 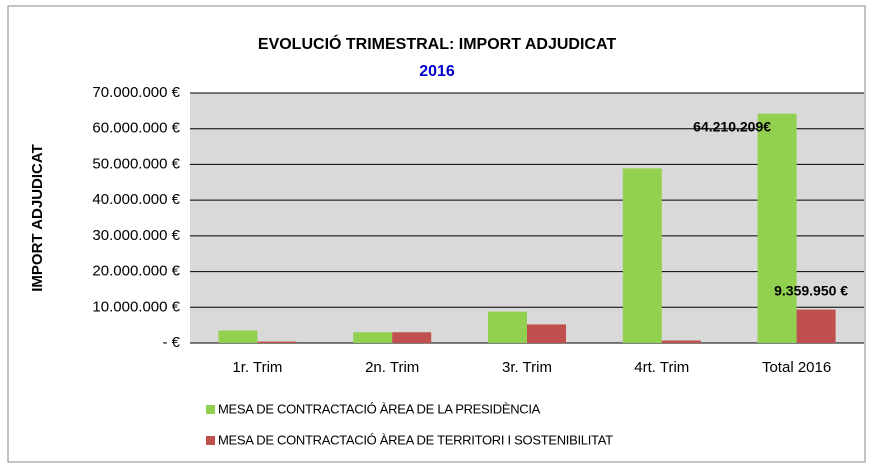 What do you see at coordinates (136, 199) in the screenshot?
I see `y-tick-label: 40.000.000 €` at bounding box center [136, 199].